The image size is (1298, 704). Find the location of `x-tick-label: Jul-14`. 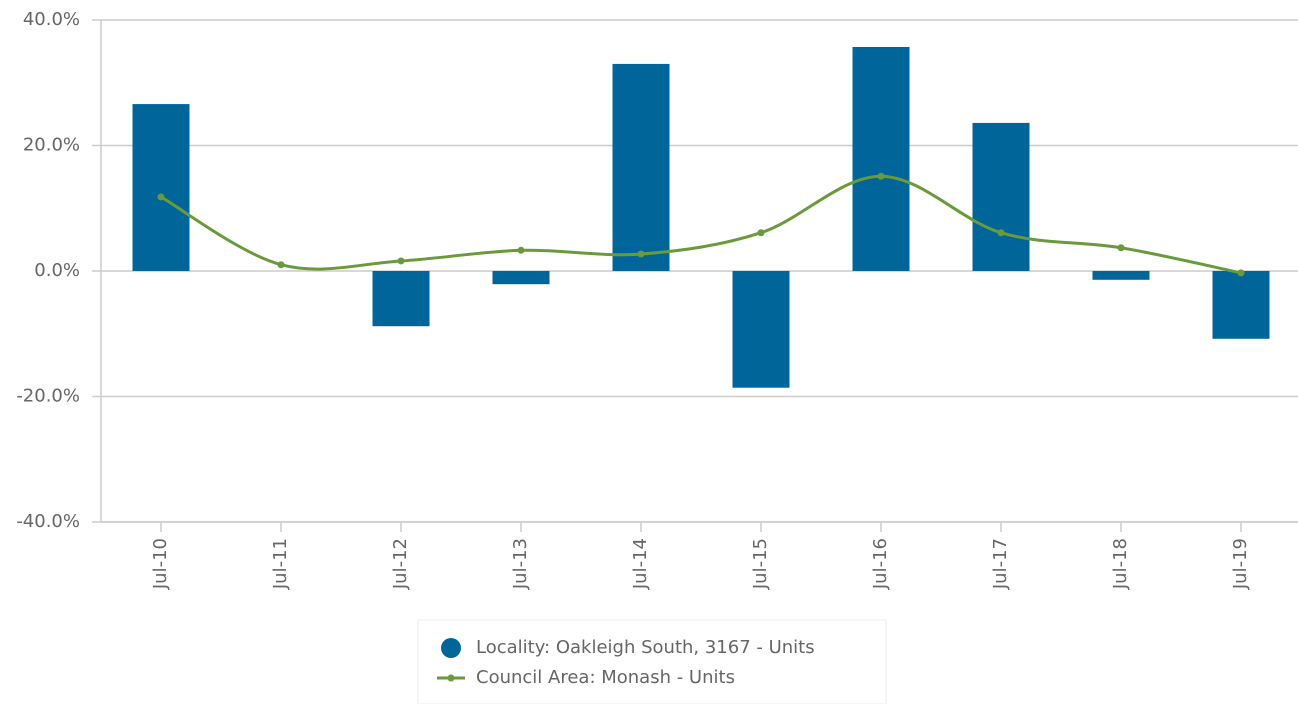

x-tick-label: Jul-14 is located at coordinates (640, 564).